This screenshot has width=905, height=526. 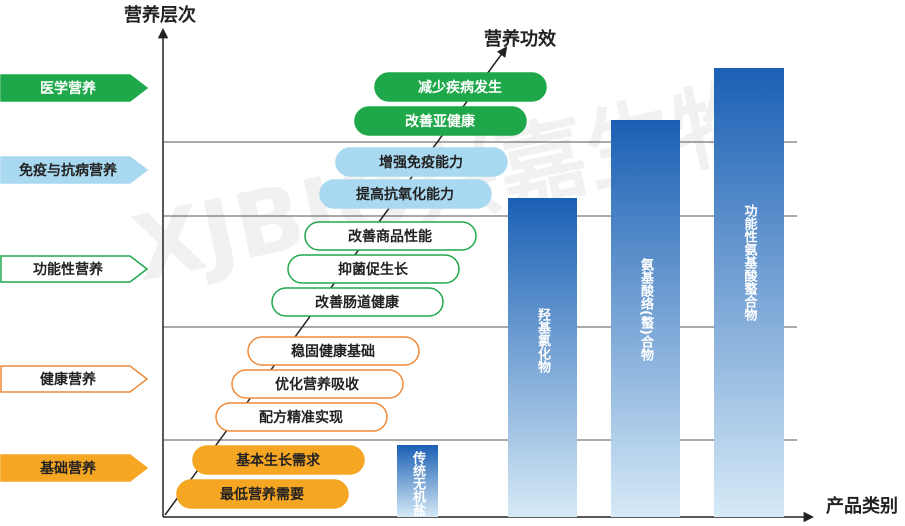 I want to click on effect-label: 改善肠道健康, so click(x=357, y=302).